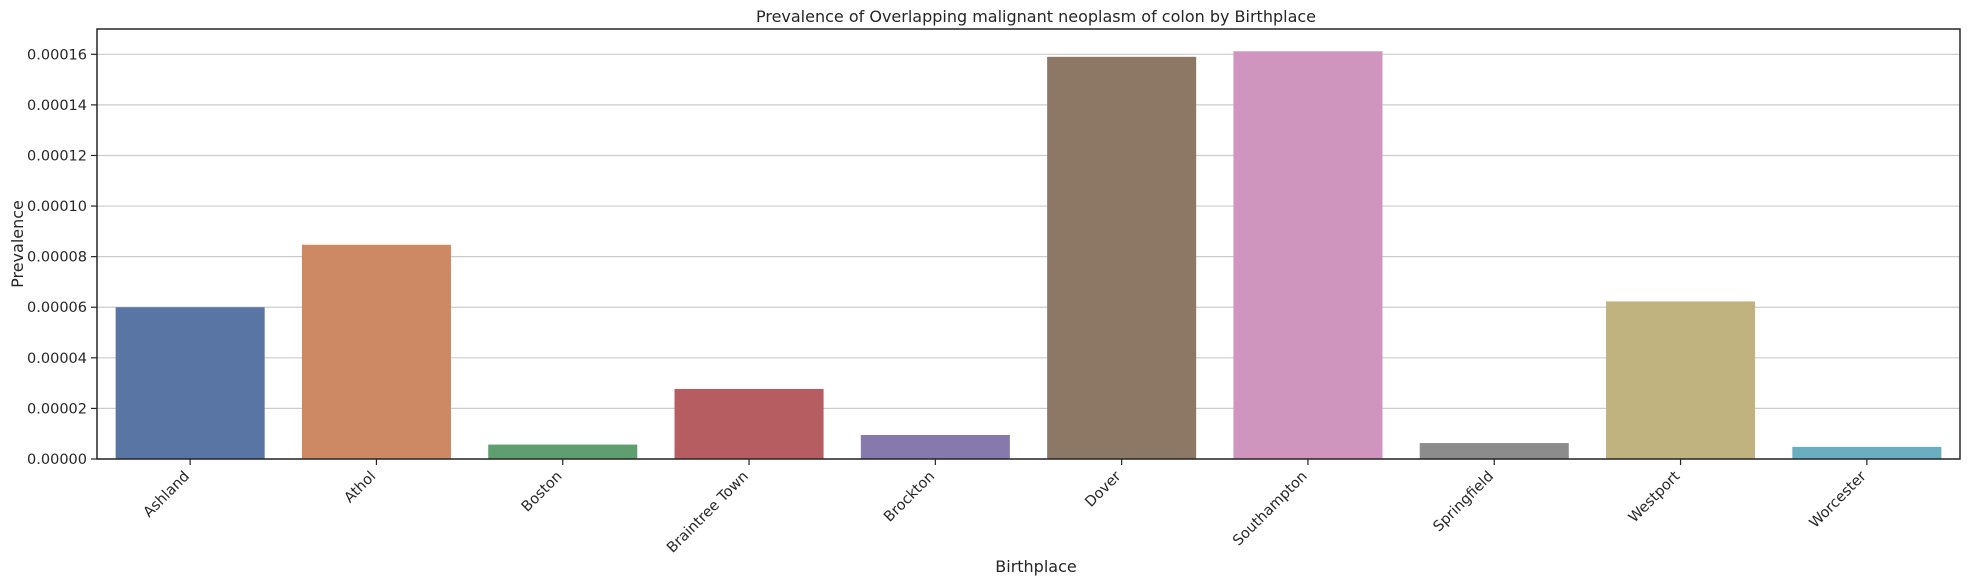 This screenshot has height=584, width=1984. I want to click on x-tick-label: Boston, so click(542, 492).